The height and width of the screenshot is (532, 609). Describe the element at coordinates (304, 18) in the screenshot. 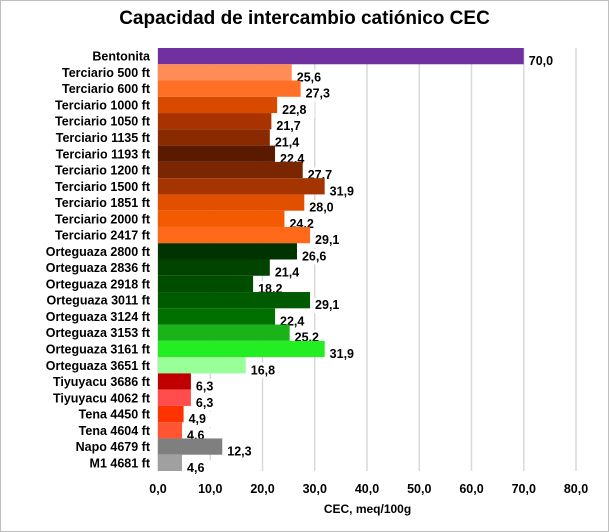

I see `chart-title: Capacidad de intercambio catiónico CEC` at that location.